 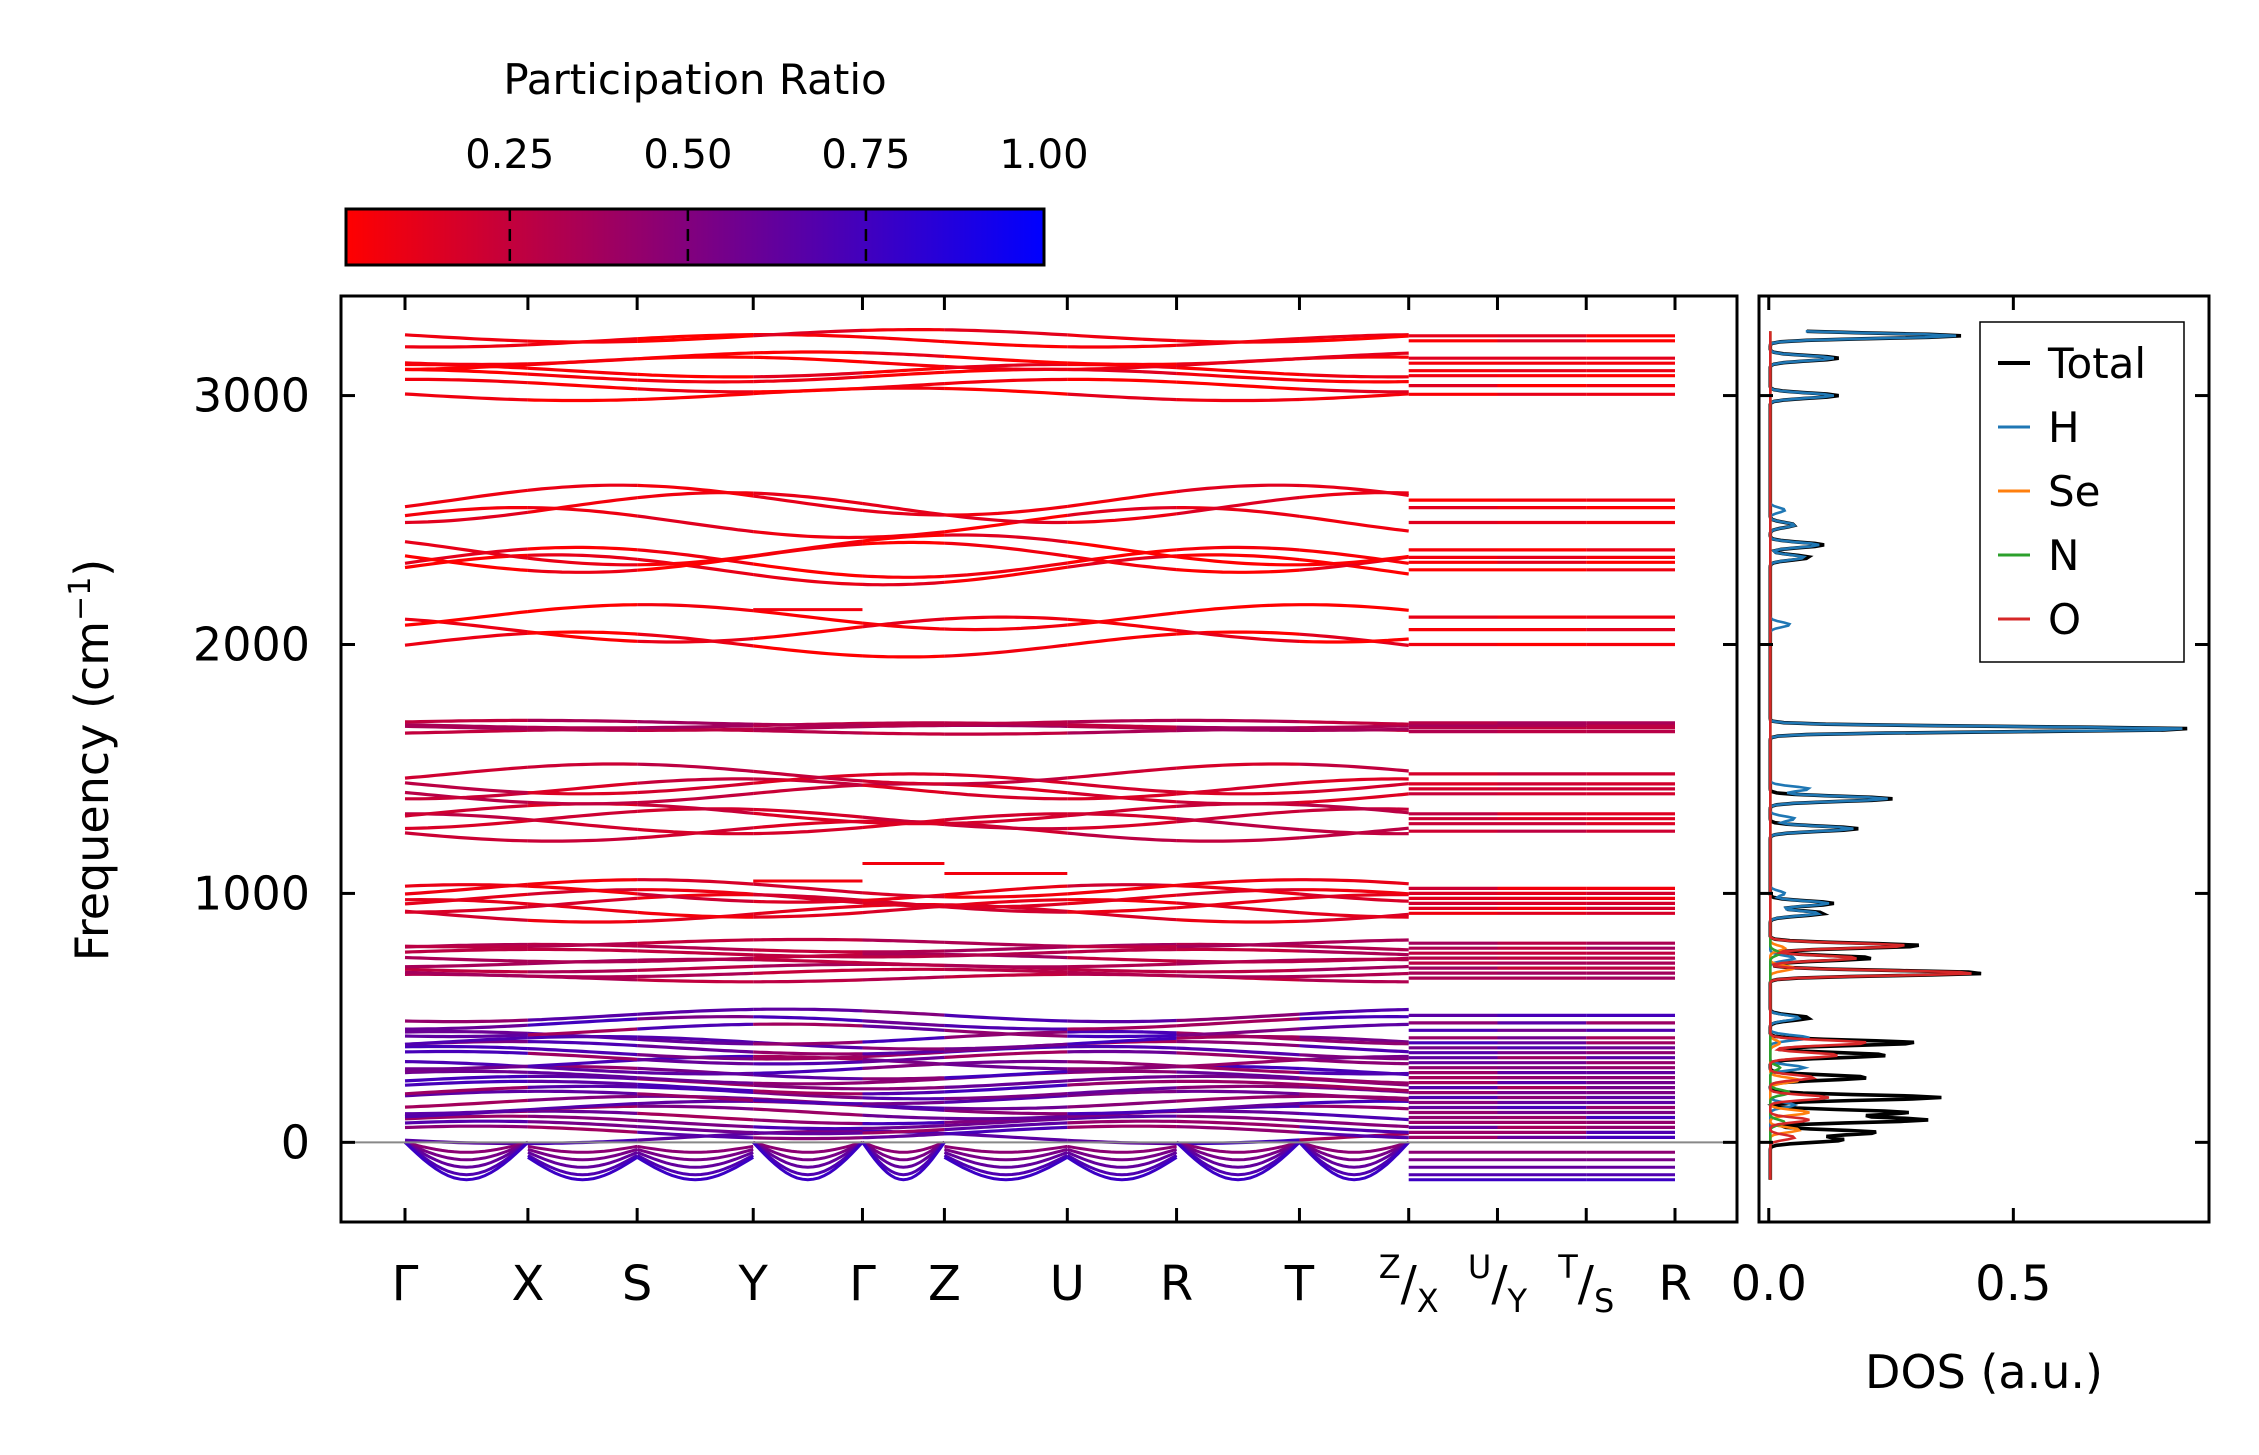 I want to click on y-axis-label-exponent: −1, so click(x=80, y=599).